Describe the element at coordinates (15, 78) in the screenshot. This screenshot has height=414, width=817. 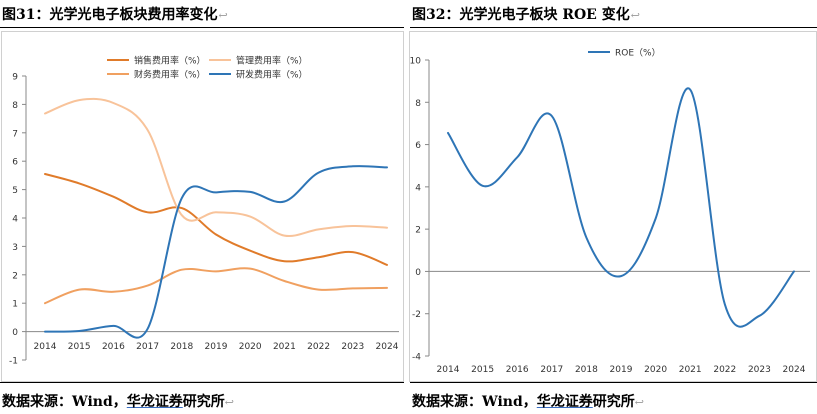
I see `left-y-tick-label: 9` at that location.